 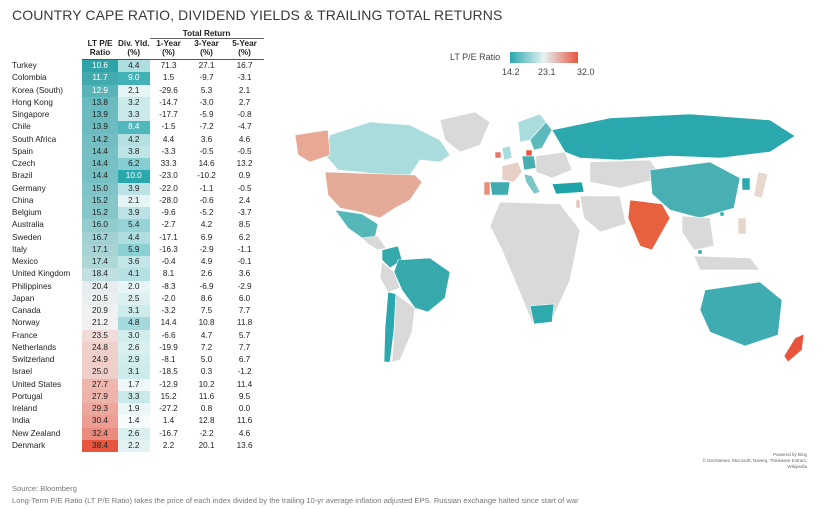 What do you see at coordinates (465, 132) in the screenshot?
I see `map-greenland` at bounding box center [465, 132].